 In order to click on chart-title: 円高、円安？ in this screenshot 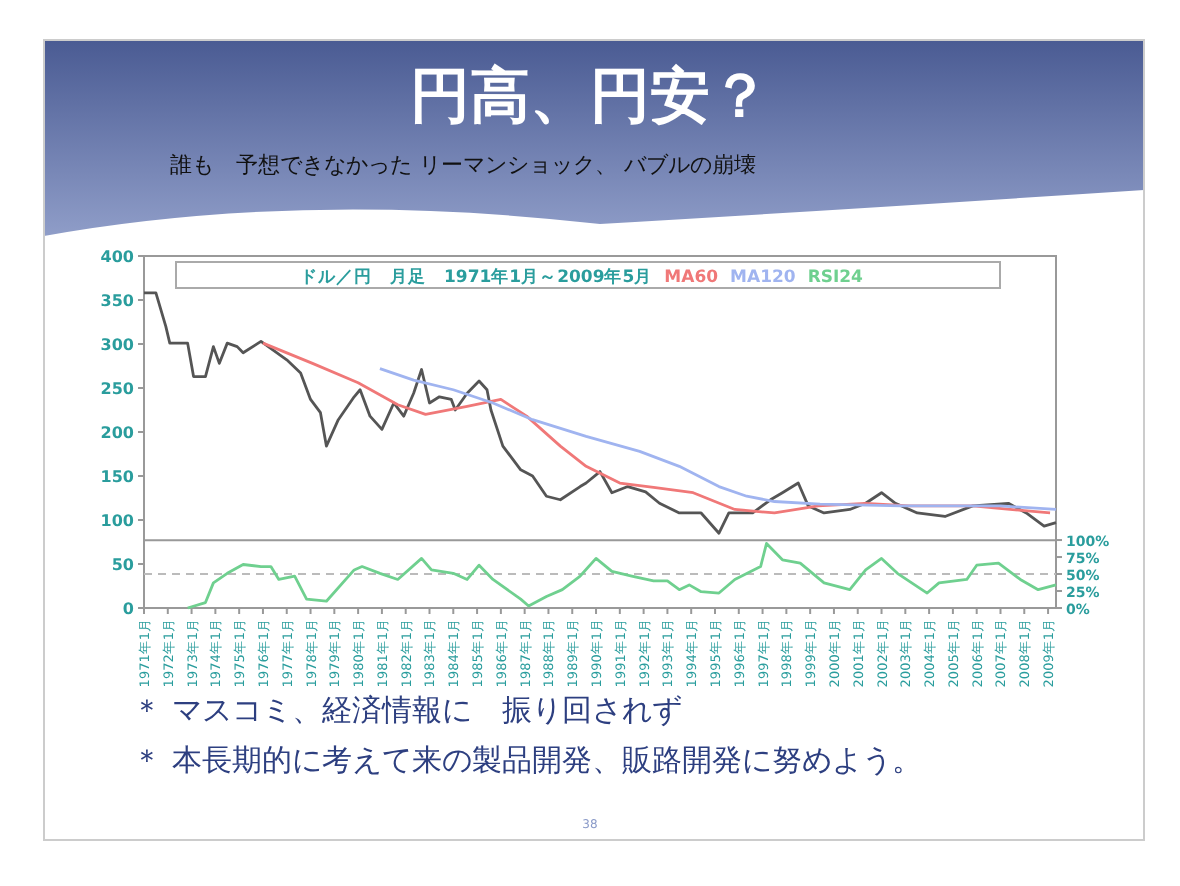, I will do `click(590, 97)`.